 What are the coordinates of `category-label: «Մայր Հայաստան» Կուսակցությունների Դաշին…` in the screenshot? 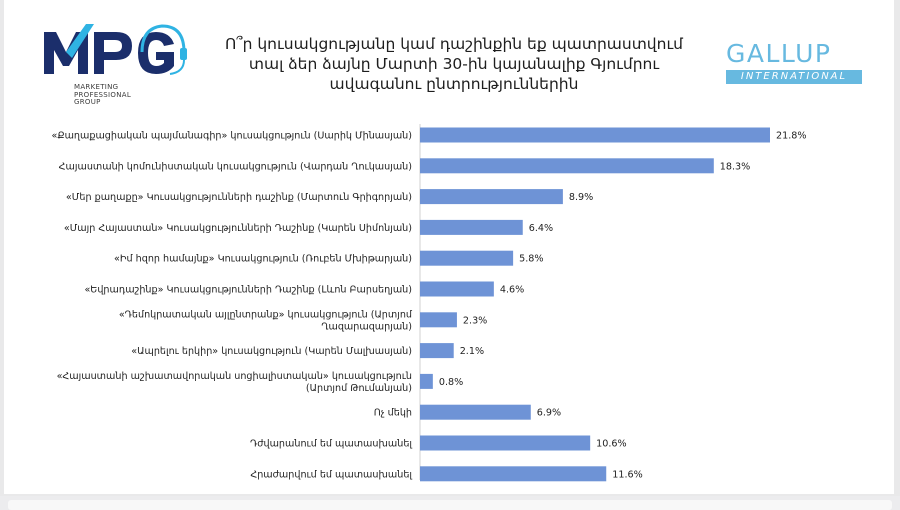 It's located at (238, 228).